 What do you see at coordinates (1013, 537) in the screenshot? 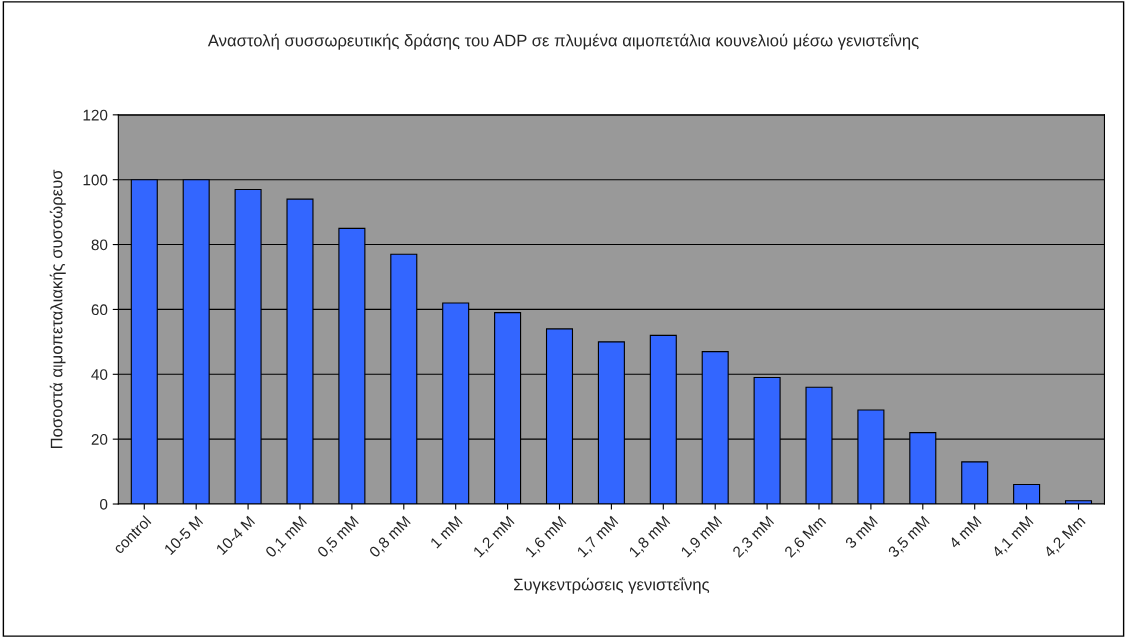
I see `x-tick-label: 4,1 mM` at bounding box center [1013, 537].